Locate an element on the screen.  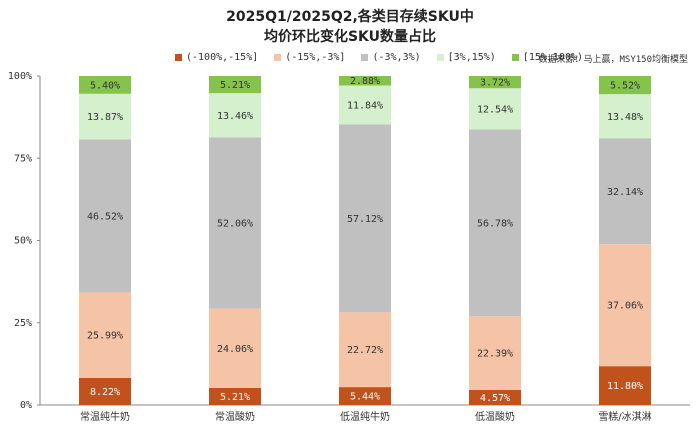
data-label: 56.78% is located at coordinates (495, 223).